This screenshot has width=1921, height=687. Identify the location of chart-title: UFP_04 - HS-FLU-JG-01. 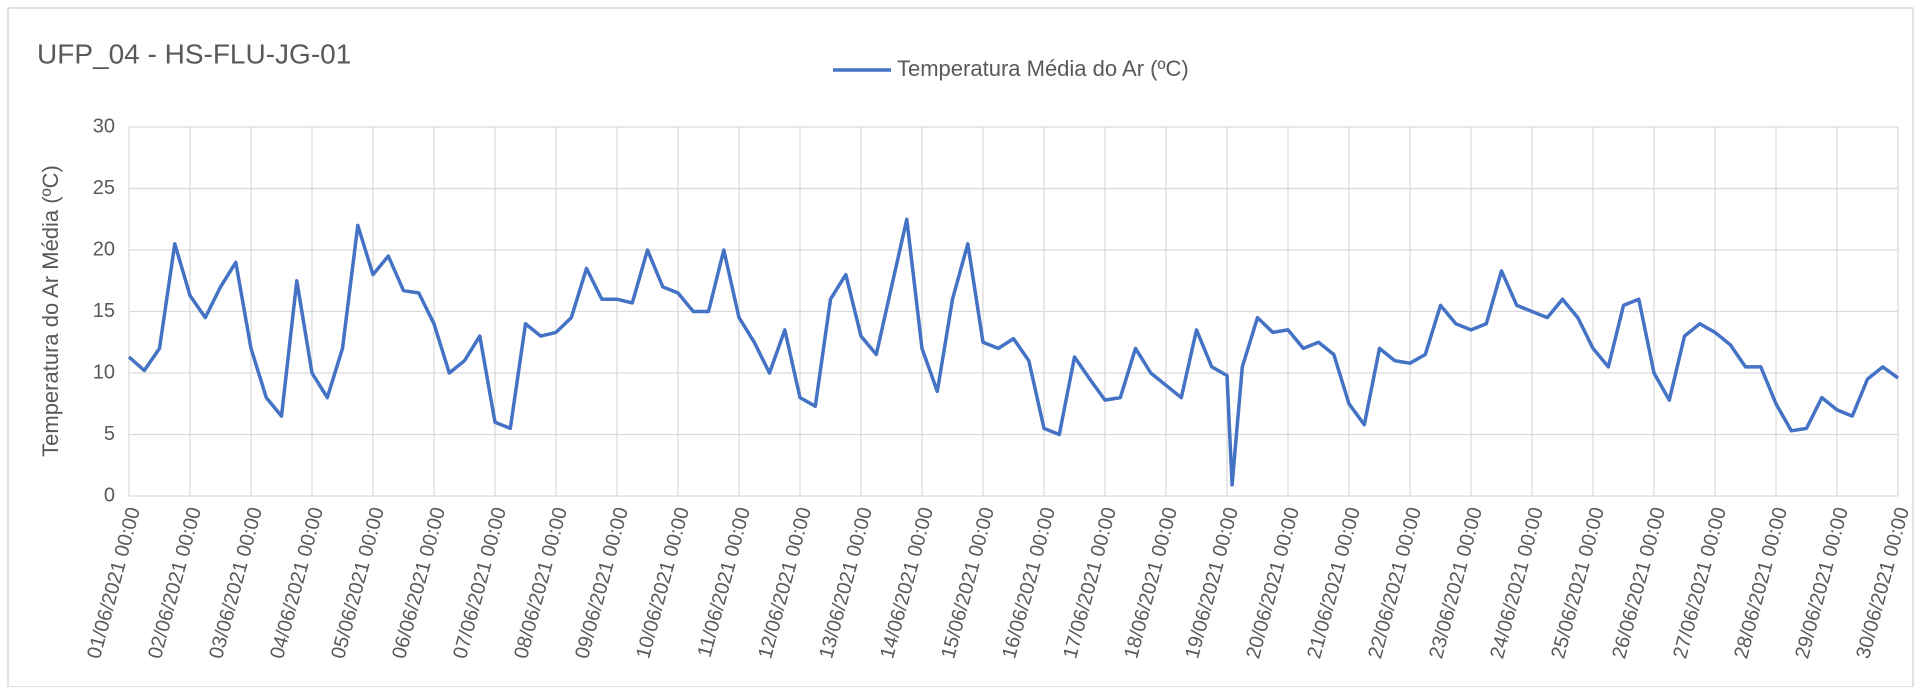
(194, 53).